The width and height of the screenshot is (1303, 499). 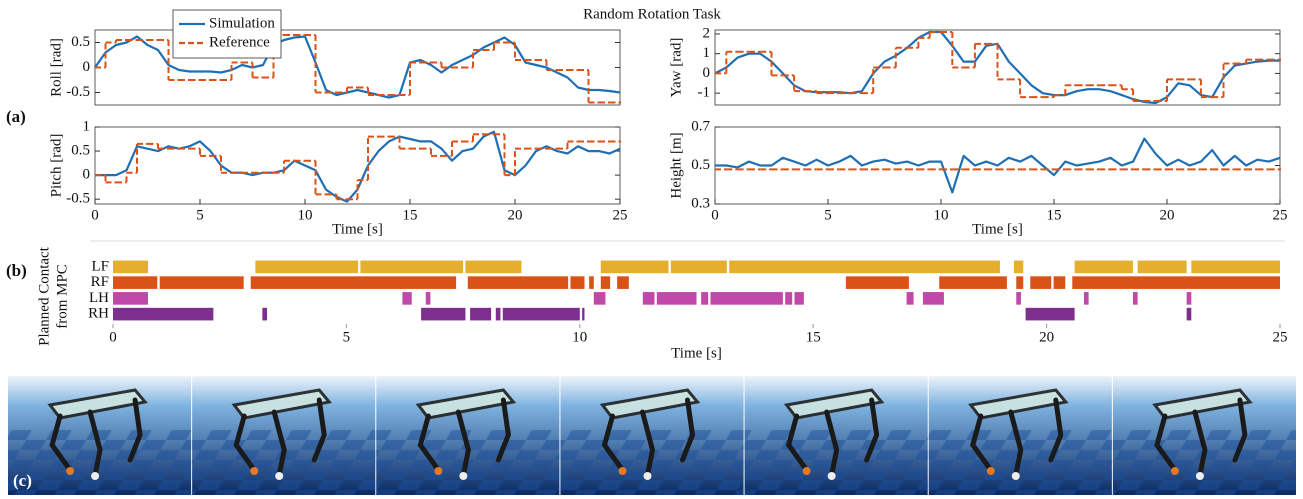 What do you see at coordinates (700, 126) in the screenshot?
I see `y-tick-label: 0.7` at bounding box center [700, 126].